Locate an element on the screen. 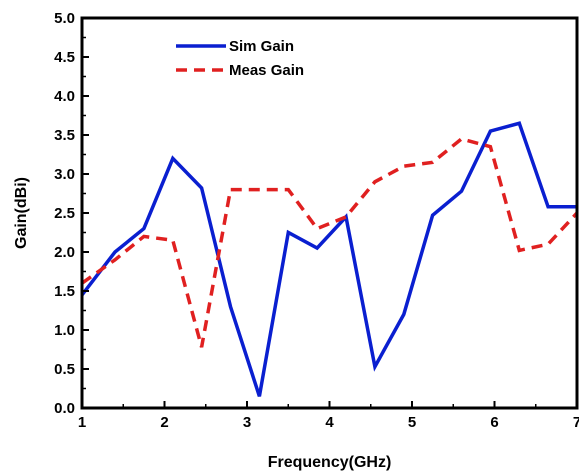  legend-label-sim-gain: Sim Gain is located at coordinates (261, 46).